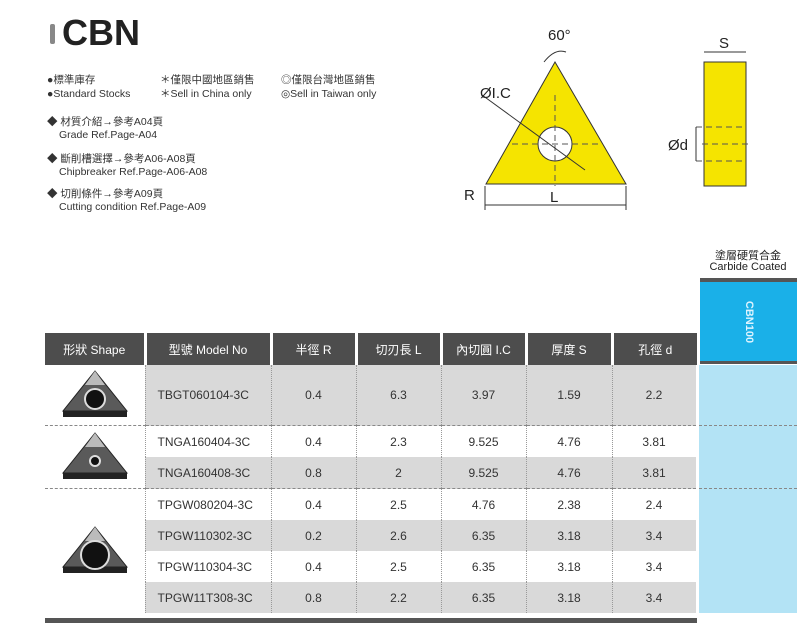 Image resolution: width=800 pixels, height=623 pixels. I want to click on header-s: 厚度 S, so click(568, 349).